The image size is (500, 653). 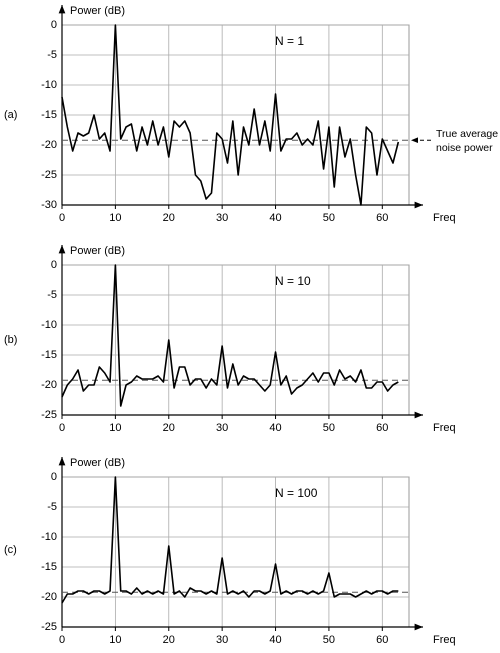 What do you see at coordinates (10, 340) in the screenshot?
I see `panel-label: (b)` at bounding box center [10, 340].